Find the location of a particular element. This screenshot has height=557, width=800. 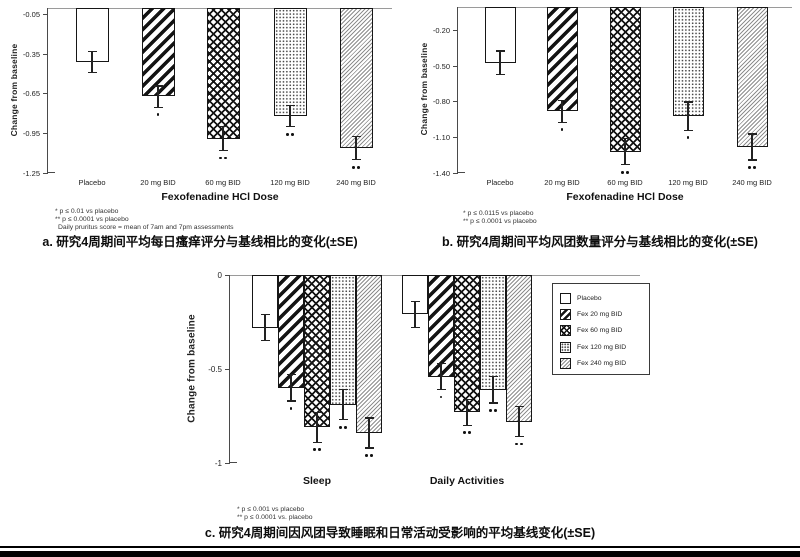

bottom-rule is located at coordinates (400, 547).